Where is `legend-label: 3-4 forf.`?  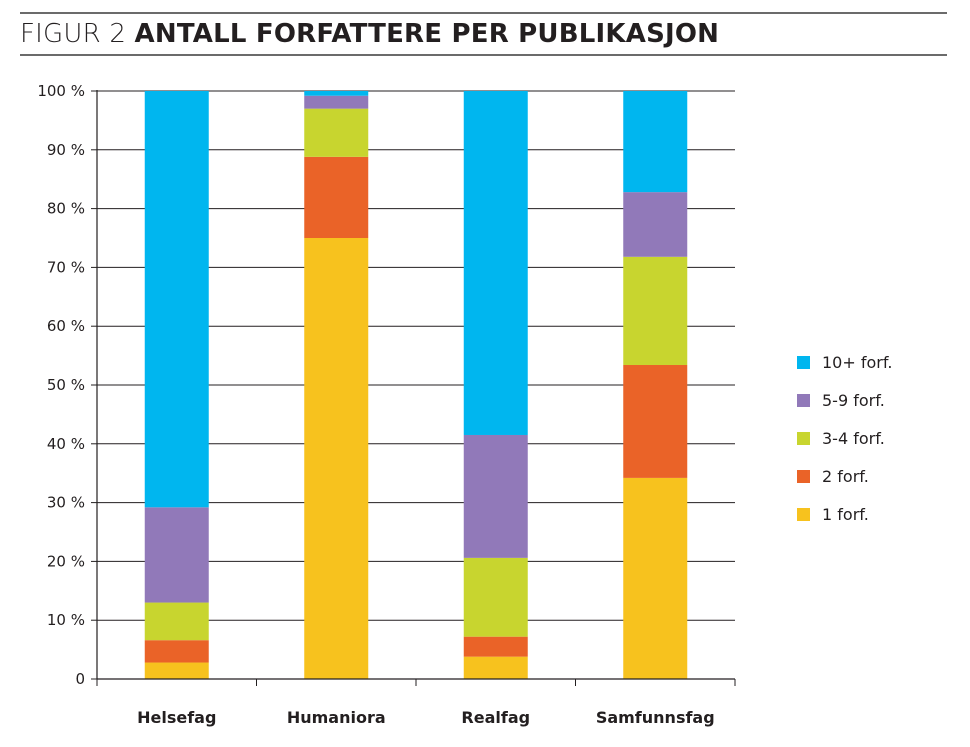
legend-label: 3-4 forf. is located at coordinates (853, 438).